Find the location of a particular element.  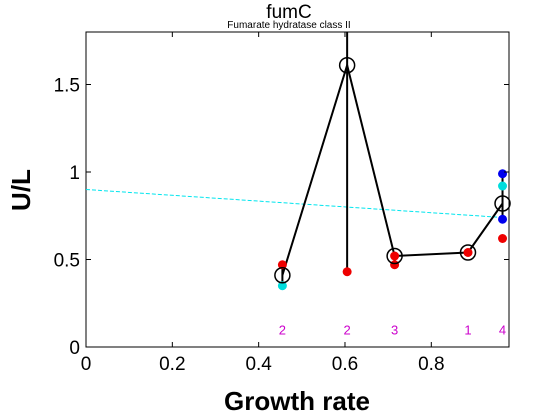

count-label-3: 1 is located at coordinates (467, 330).